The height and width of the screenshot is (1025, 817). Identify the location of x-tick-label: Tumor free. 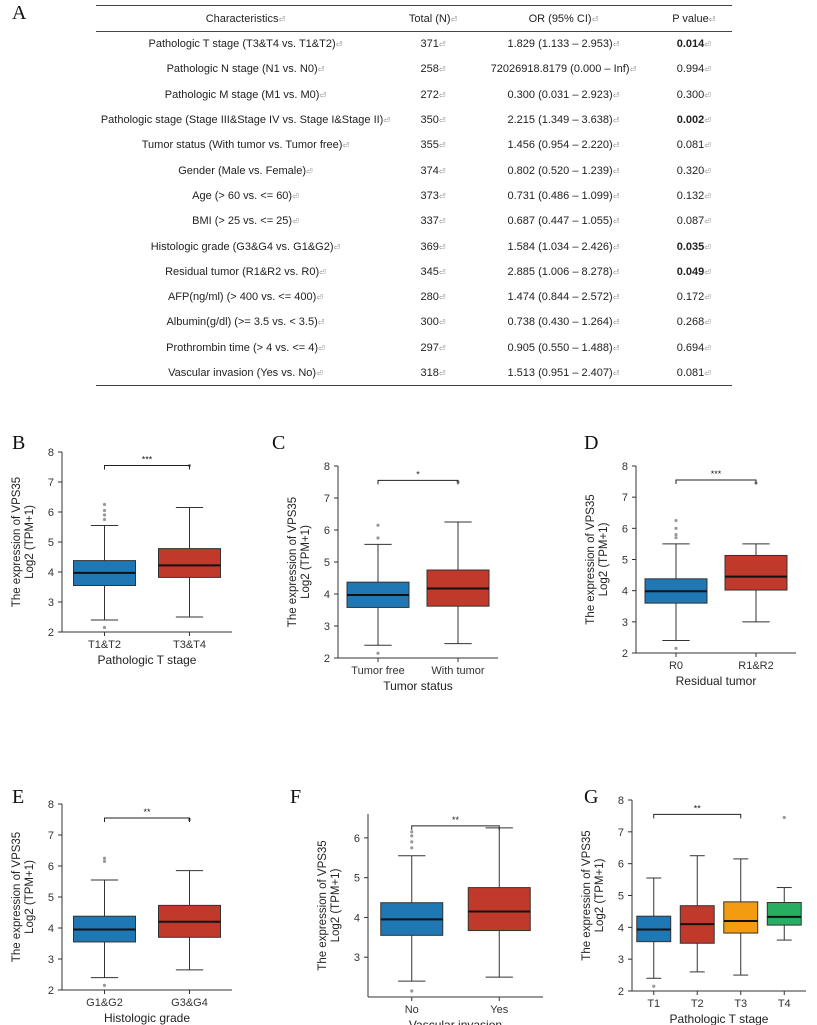
(377, 671).